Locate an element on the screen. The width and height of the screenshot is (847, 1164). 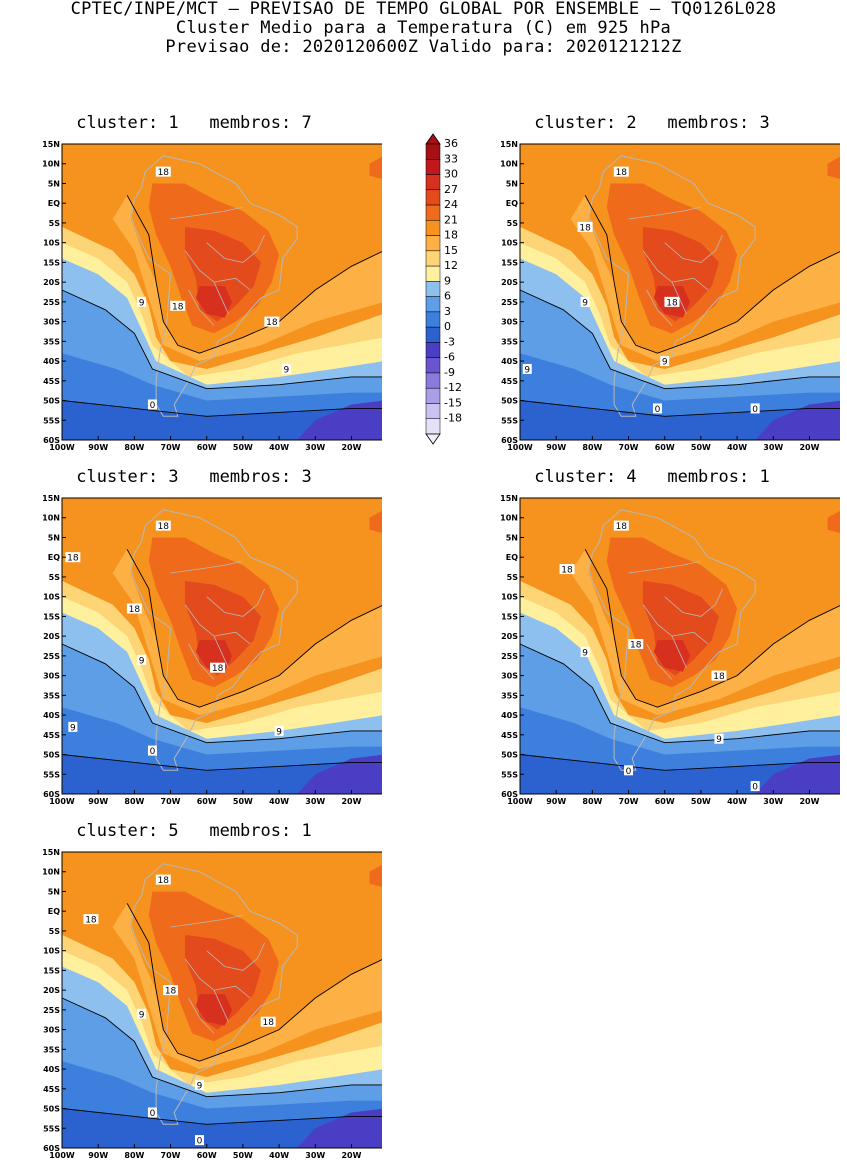
colorbar-label: 27 is located at coordinates (451, 189).